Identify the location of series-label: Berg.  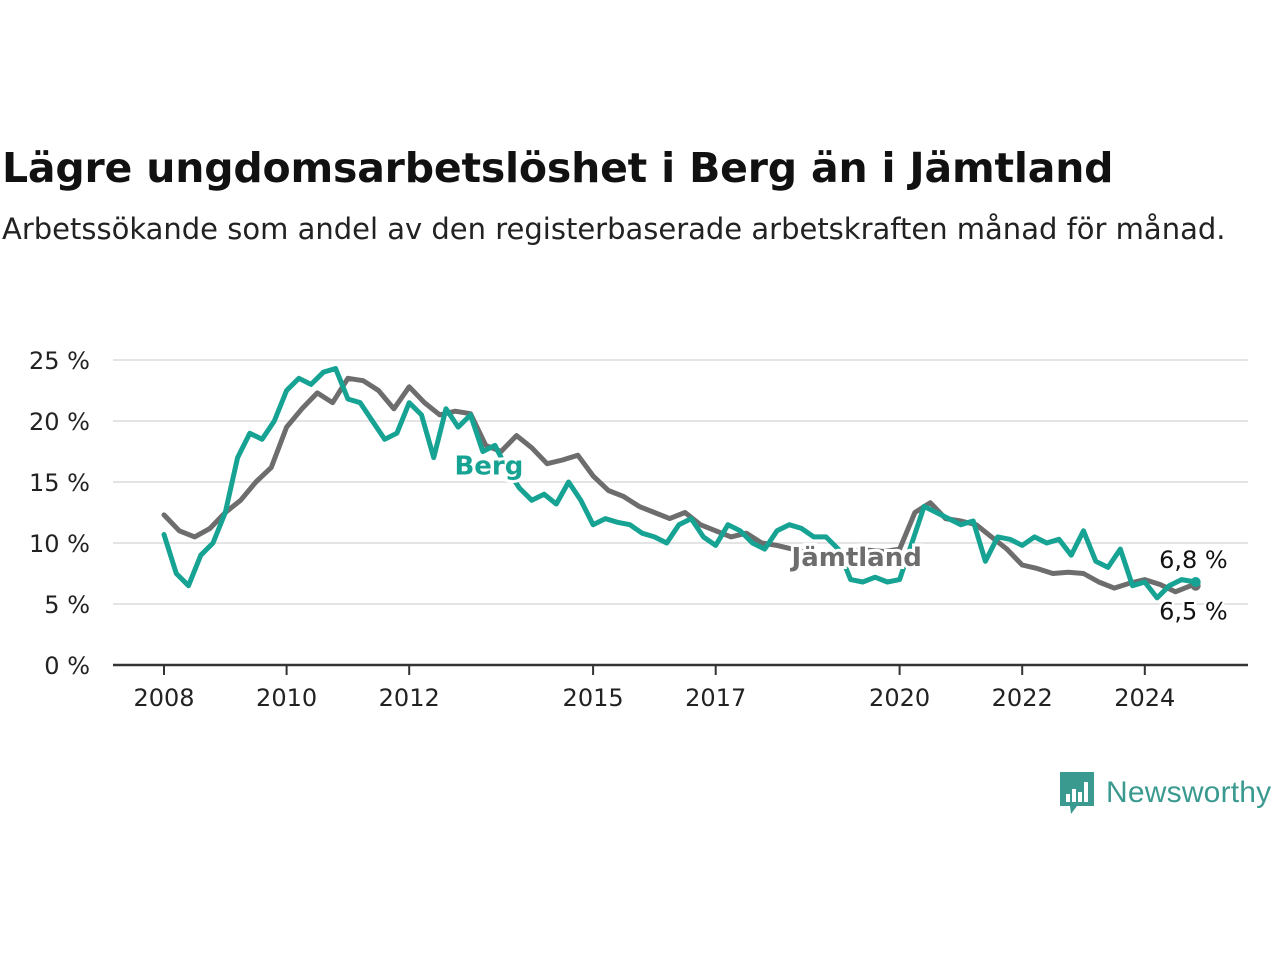
(488, 467).